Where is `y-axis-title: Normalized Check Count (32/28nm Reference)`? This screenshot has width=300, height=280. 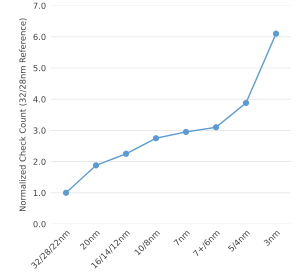
y-axis-title: Normalized Check Count (32/28nm Reference) is located at coordinates (23, 115).